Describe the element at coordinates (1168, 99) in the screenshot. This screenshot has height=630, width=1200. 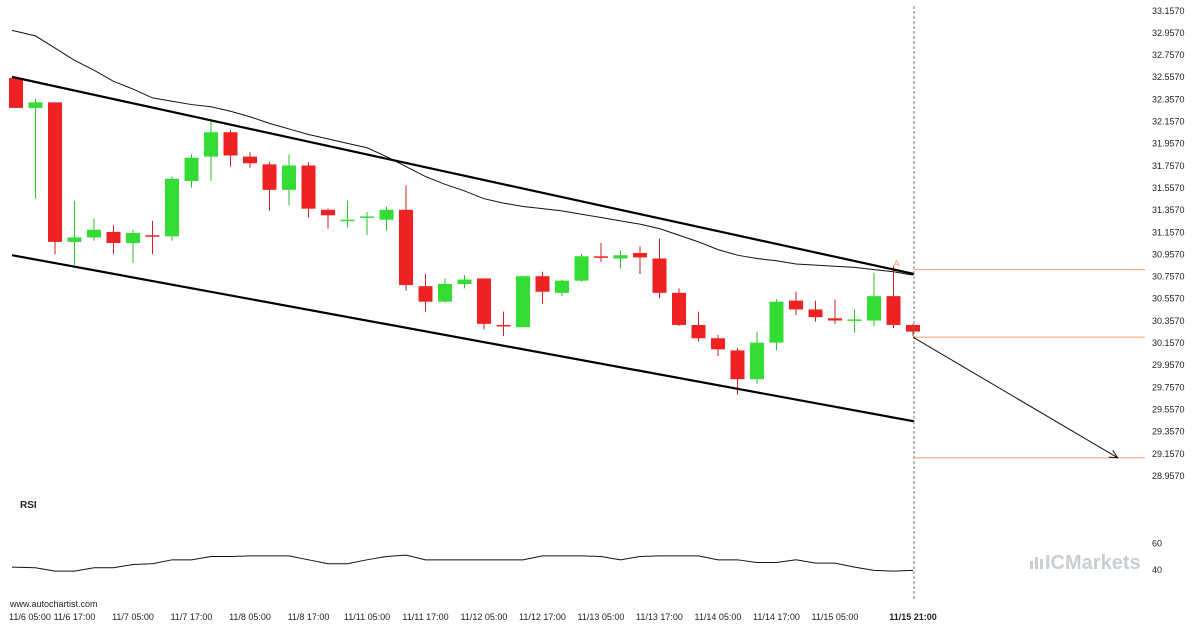
I see `price-tick-label: 32.3570` at that location.